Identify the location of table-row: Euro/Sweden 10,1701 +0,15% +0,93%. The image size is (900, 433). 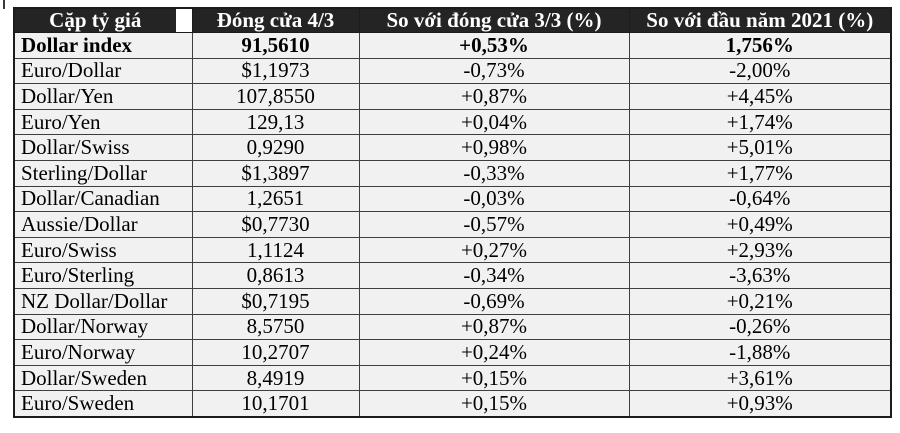
(452, 403).